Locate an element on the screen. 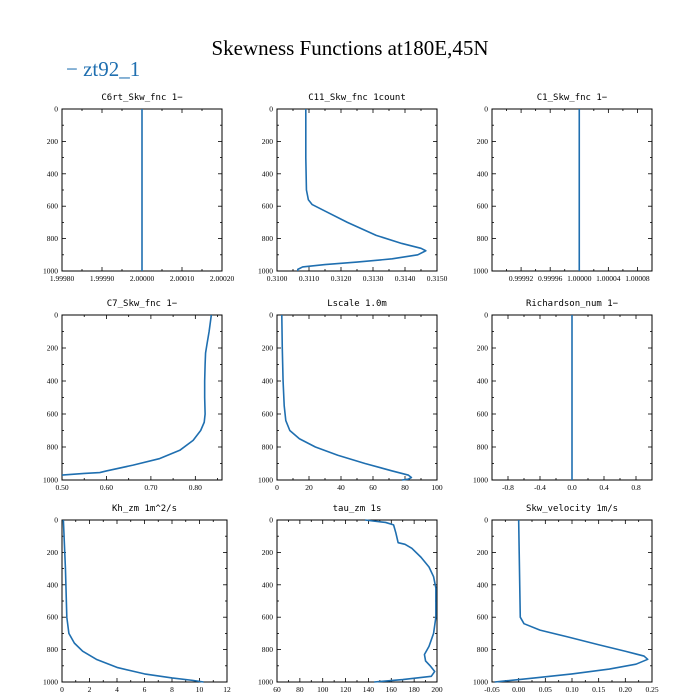  panel-title: Richardson_num 1− is located at coordinates (572, 304).